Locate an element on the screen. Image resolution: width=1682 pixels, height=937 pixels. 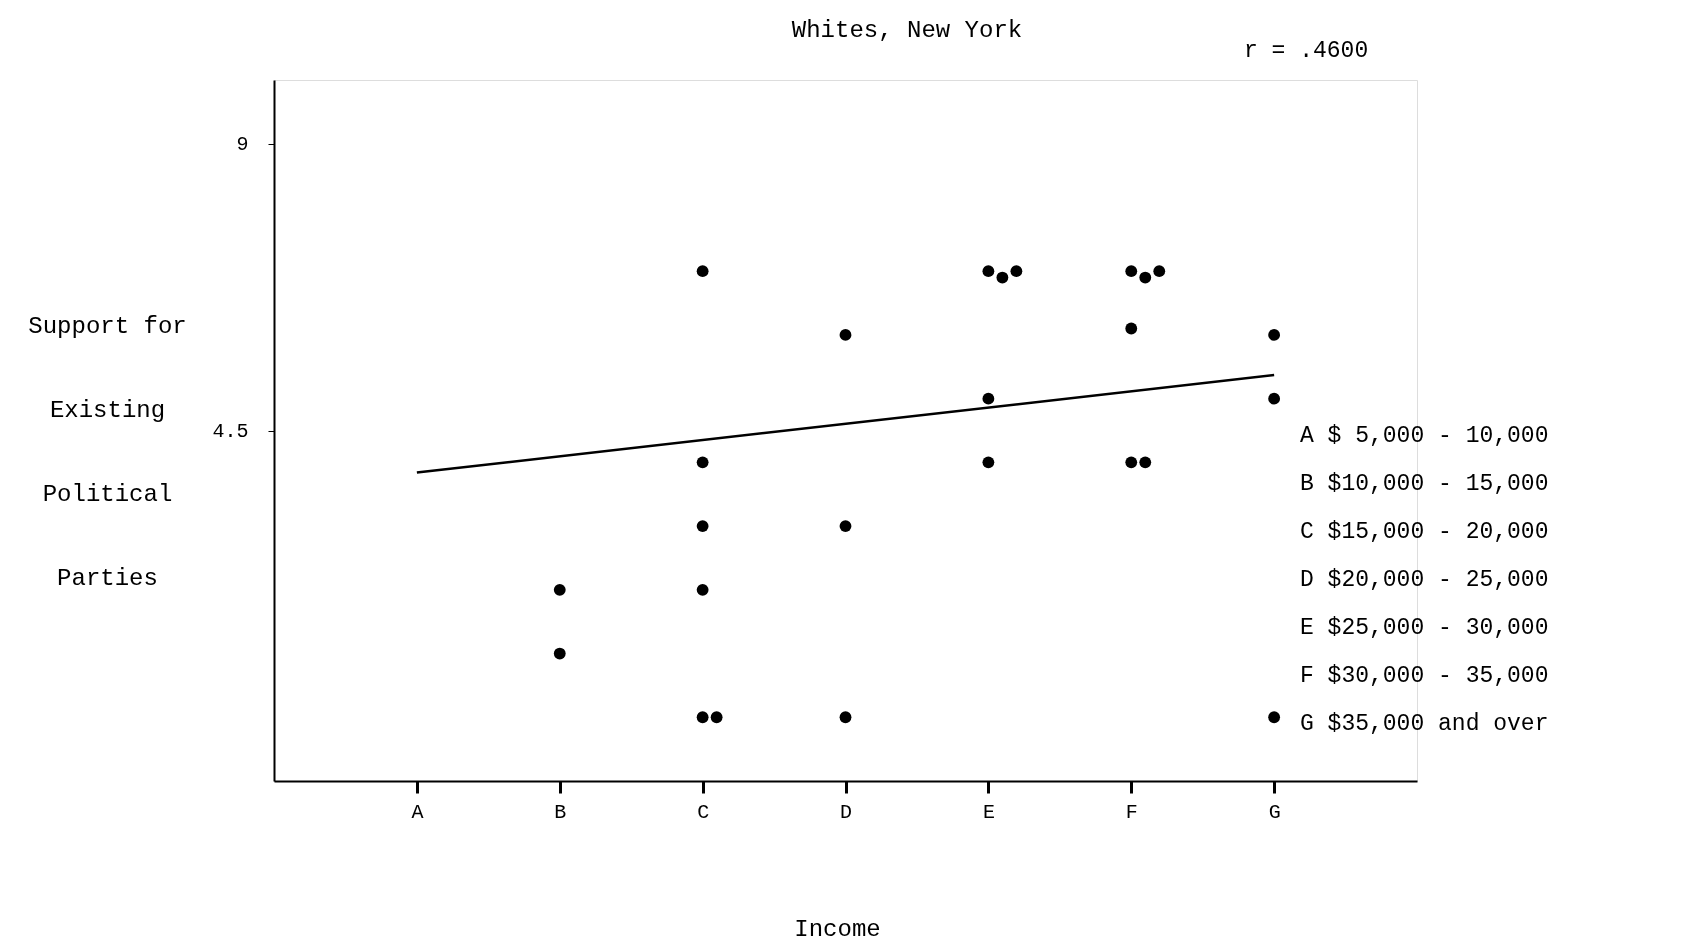
annotation: G $35,000 and over is located at coordinates (1424, 724).